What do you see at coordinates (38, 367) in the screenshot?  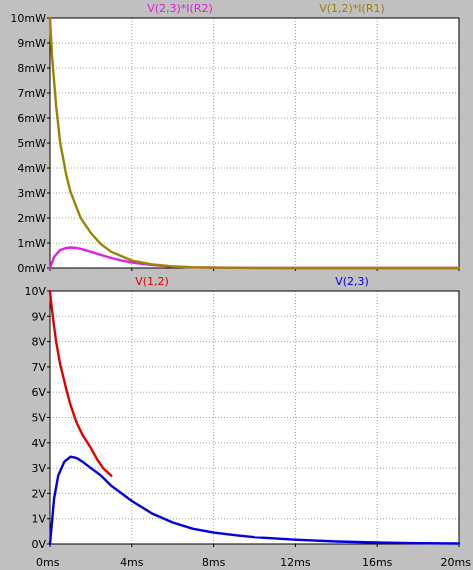 I see `y-tick-label: 7V` at bounding box center [38, 367].